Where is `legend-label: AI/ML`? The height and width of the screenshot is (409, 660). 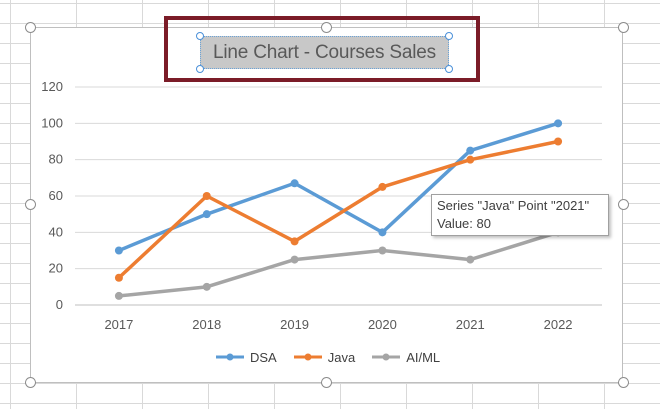
legend-label: AI/ML is located at coordinates (423, 357).